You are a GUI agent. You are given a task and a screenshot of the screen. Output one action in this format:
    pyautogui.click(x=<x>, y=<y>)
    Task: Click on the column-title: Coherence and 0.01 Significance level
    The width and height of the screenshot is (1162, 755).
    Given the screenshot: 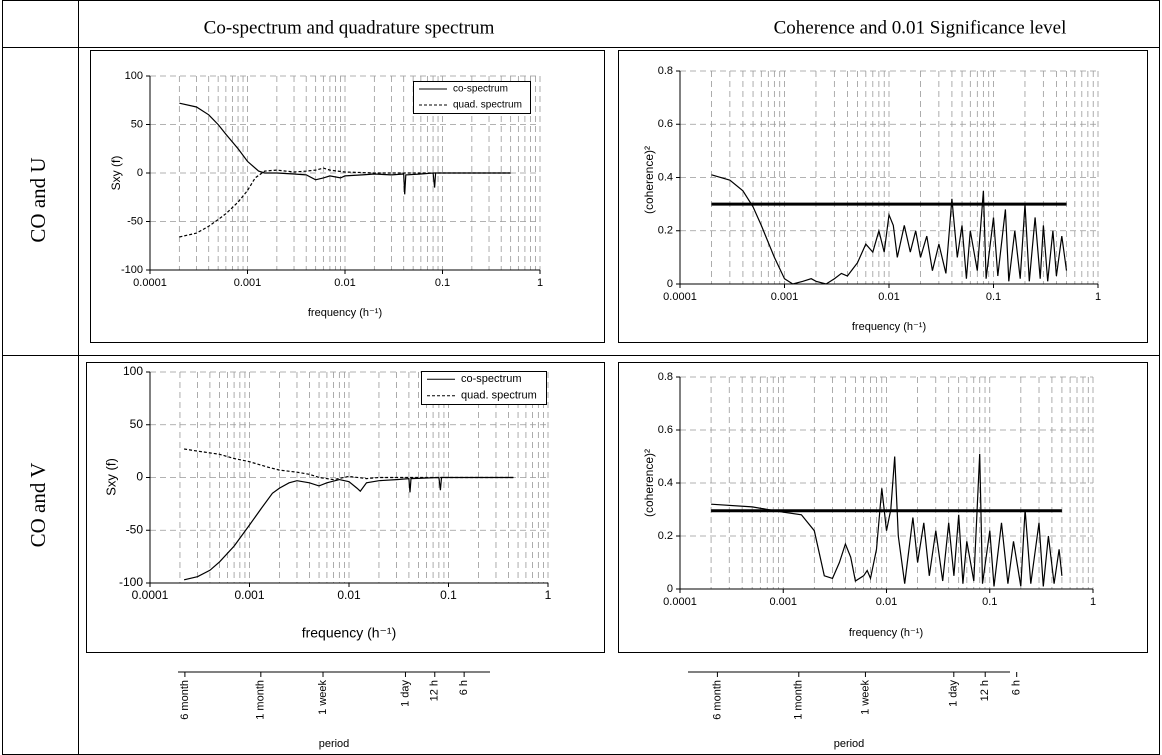 What is the action you would take?
    pyautogui.click(x=920, y=27)
    